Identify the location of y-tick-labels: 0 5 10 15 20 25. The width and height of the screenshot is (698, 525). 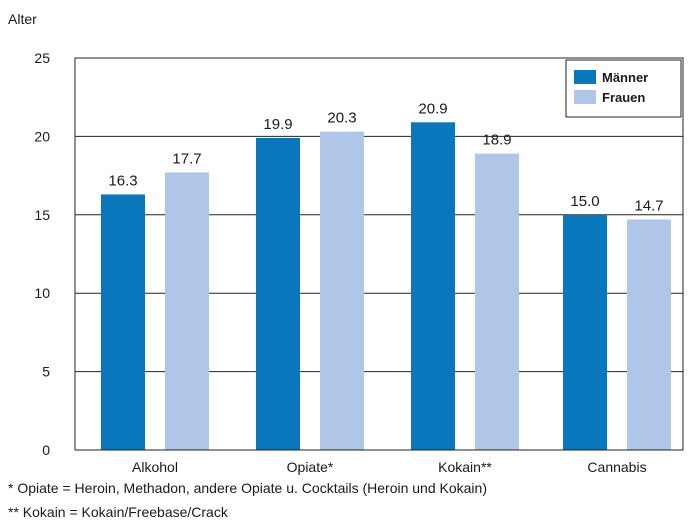
(42, 254).